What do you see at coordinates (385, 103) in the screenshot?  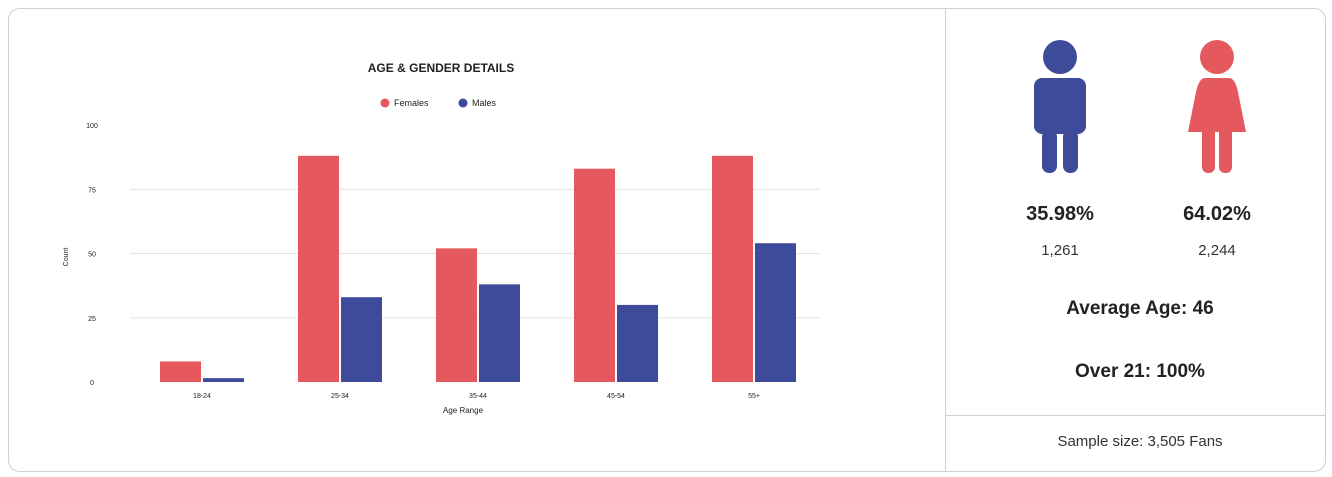 I see `legend-swatch-females` at bounding box center [385, 103].